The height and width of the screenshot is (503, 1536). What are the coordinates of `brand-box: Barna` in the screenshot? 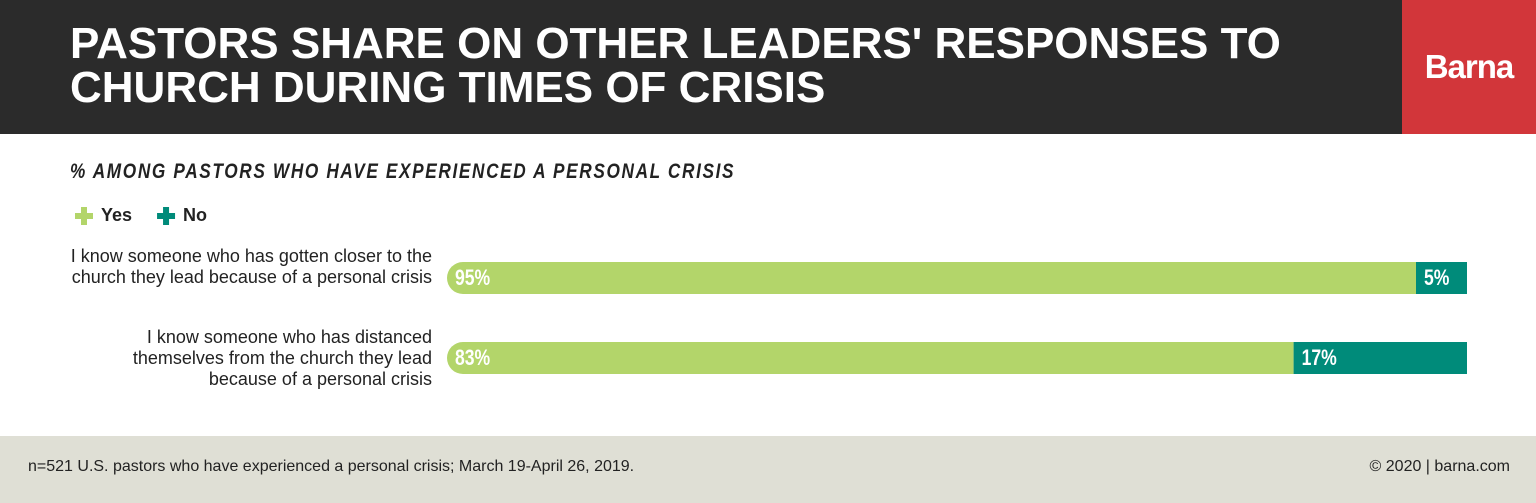 It's located at (1469, 67).